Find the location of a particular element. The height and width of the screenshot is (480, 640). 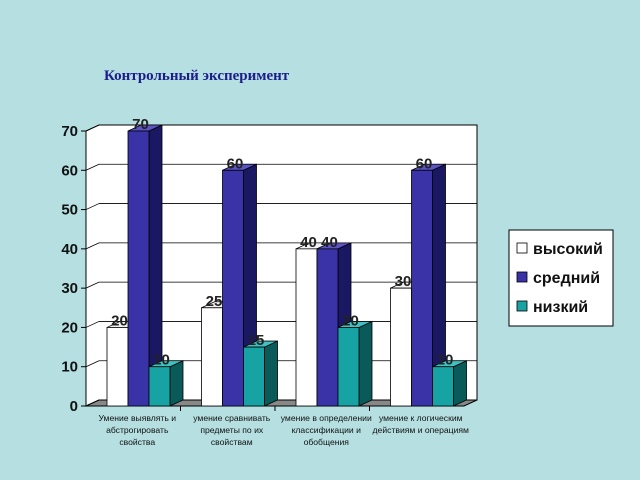

data-label: 15 is located at coordinates (256, 340).